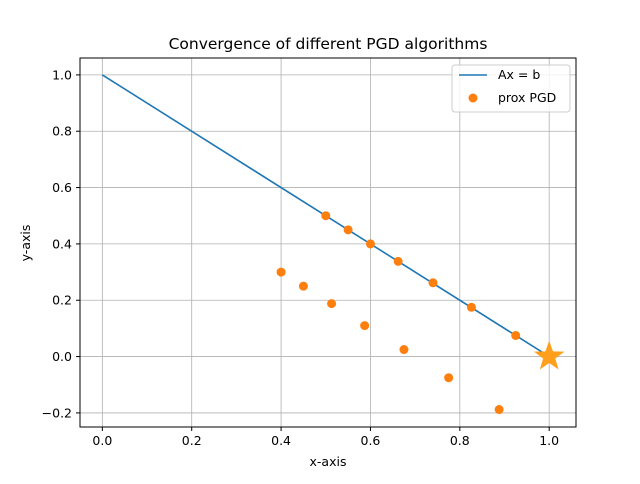 Image resolution: width=640 pixels, height=484 pixels. What do you see at coordinates (102, 440) in the screenshot?
I see `x-tick-label: 0.0` at bounding box center [102, 440].